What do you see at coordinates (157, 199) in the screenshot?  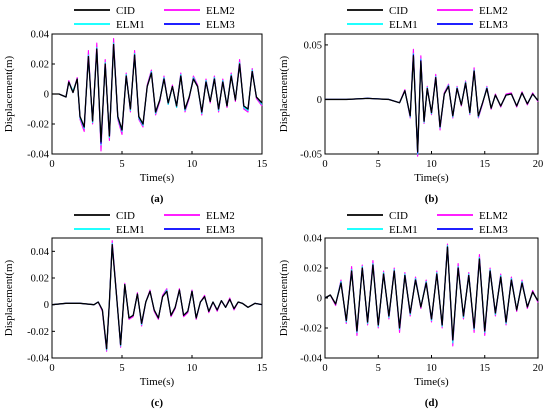 I see `panel-label: (a)` at bounding box center [157, 199].